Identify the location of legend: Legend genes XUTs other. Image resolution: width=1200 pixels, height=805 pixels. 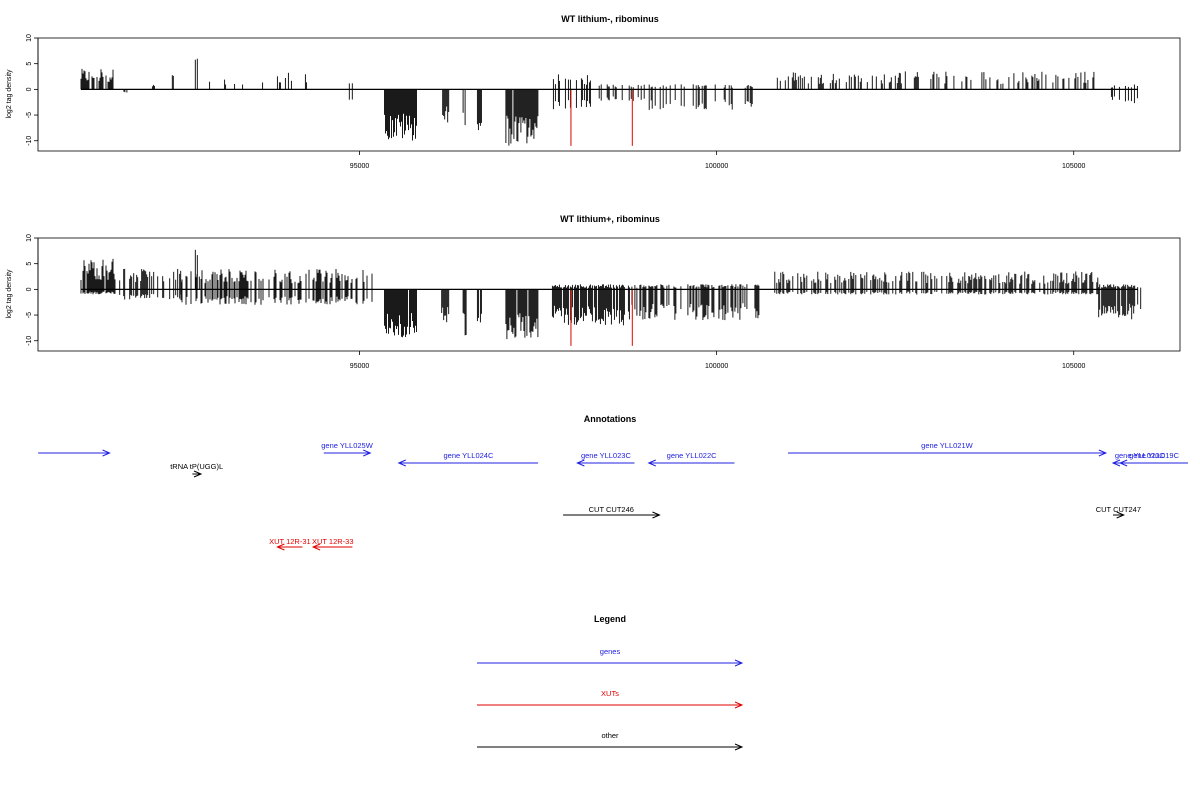
(610, 682).